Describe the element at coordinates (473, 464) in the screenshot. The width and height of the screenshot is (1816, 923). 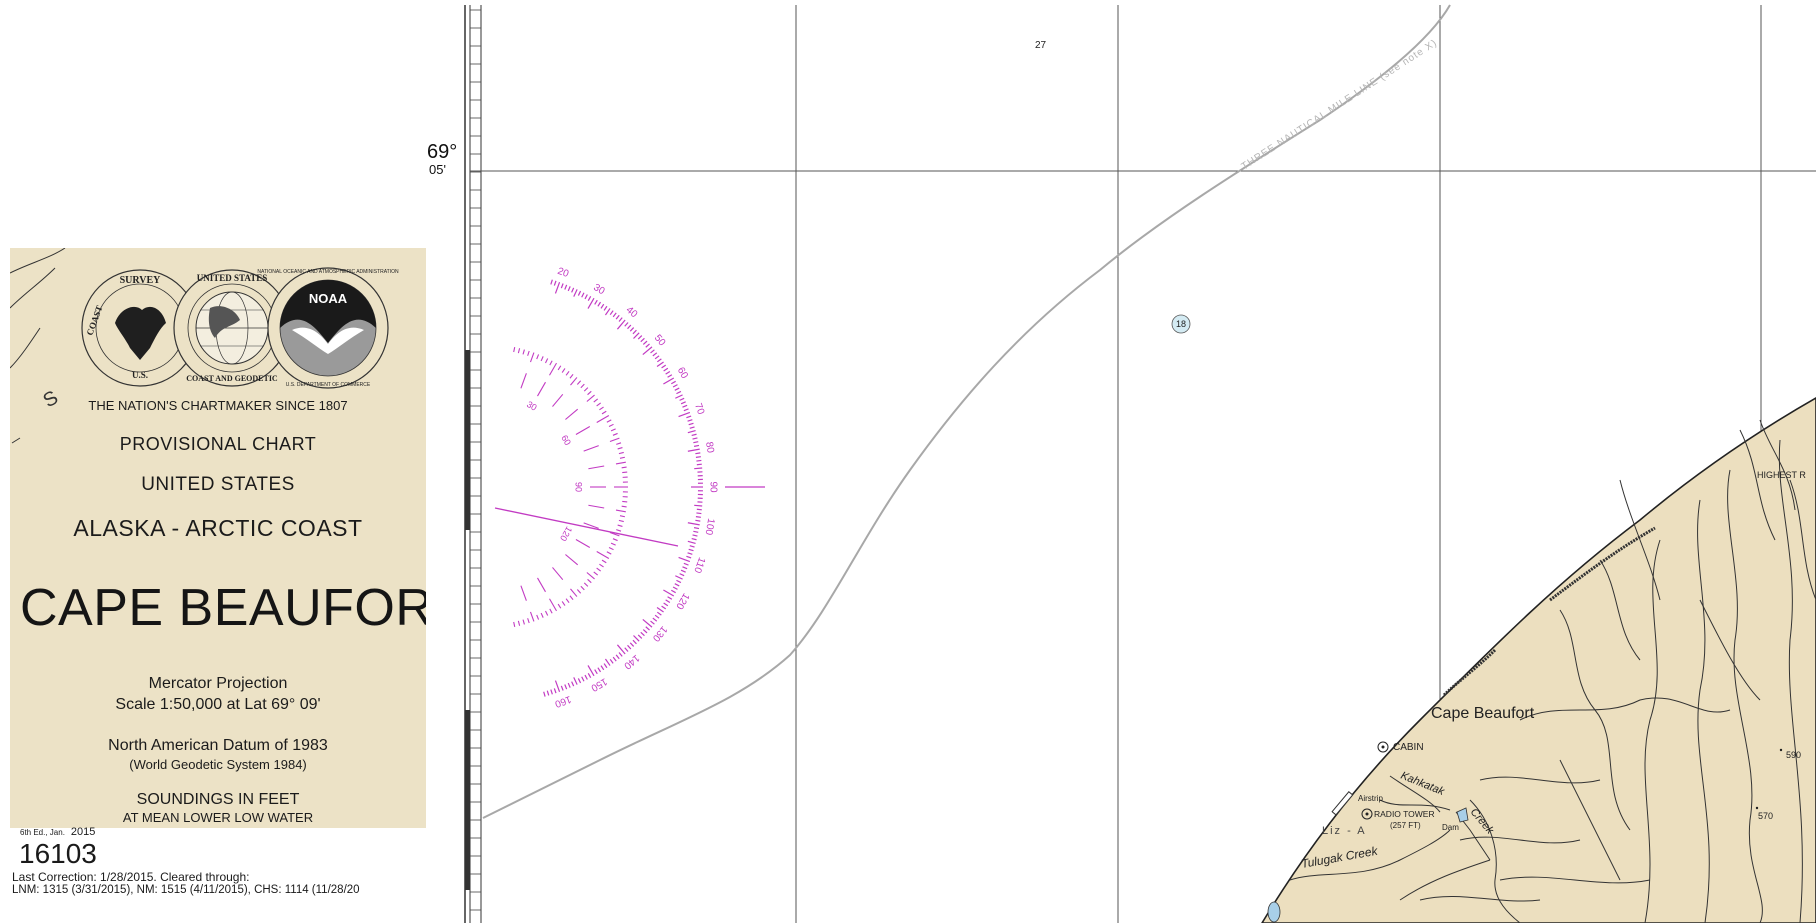
I see `chart-border` at that location.